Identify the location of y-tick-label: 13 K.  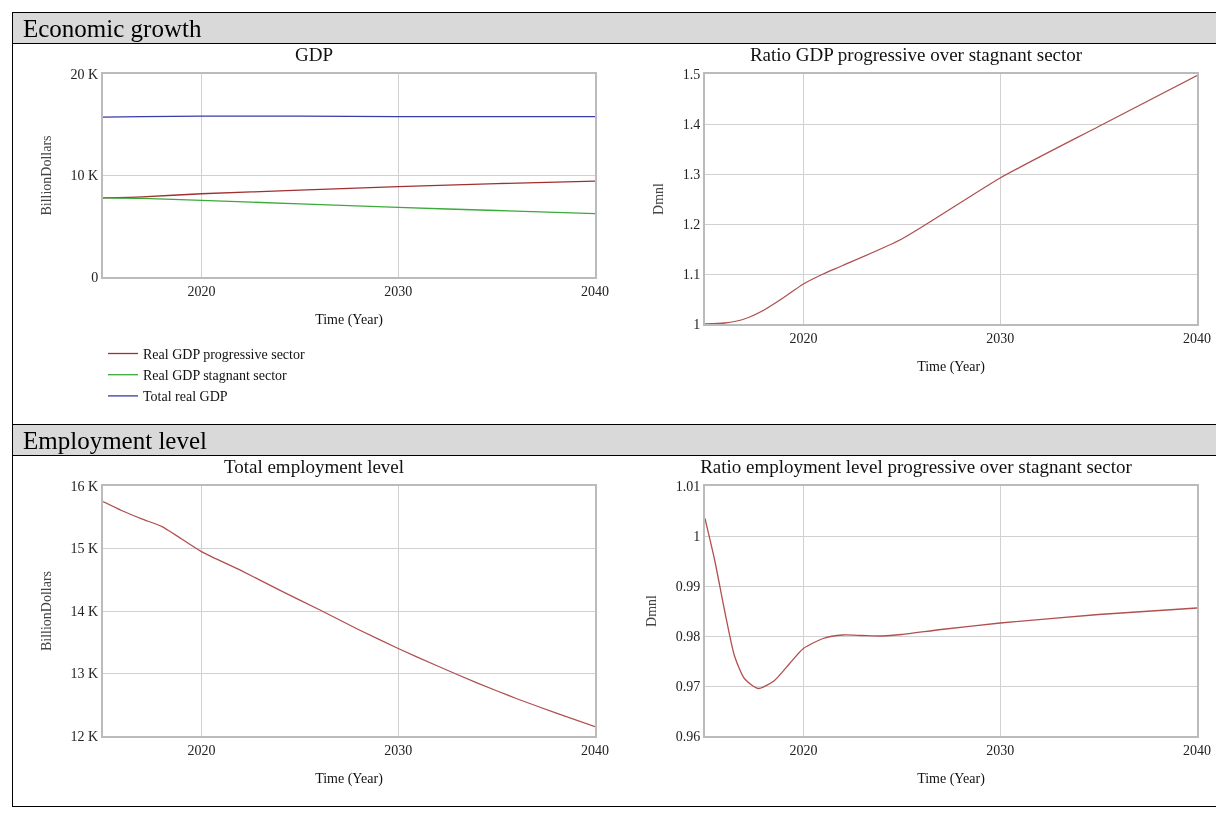
(84, 674).